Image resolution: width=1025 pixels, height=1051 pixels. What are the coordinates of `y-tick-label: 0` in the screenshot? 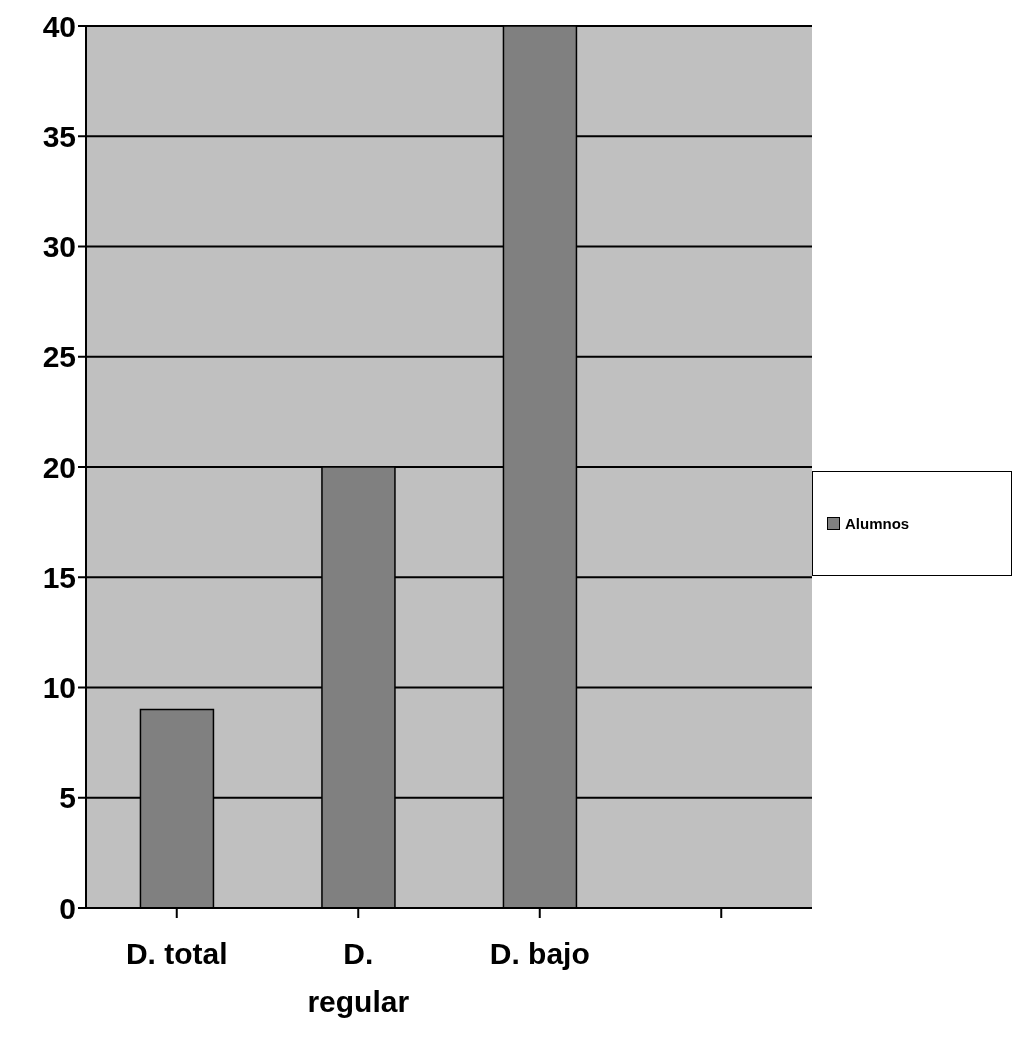 It's located at (67, 908).